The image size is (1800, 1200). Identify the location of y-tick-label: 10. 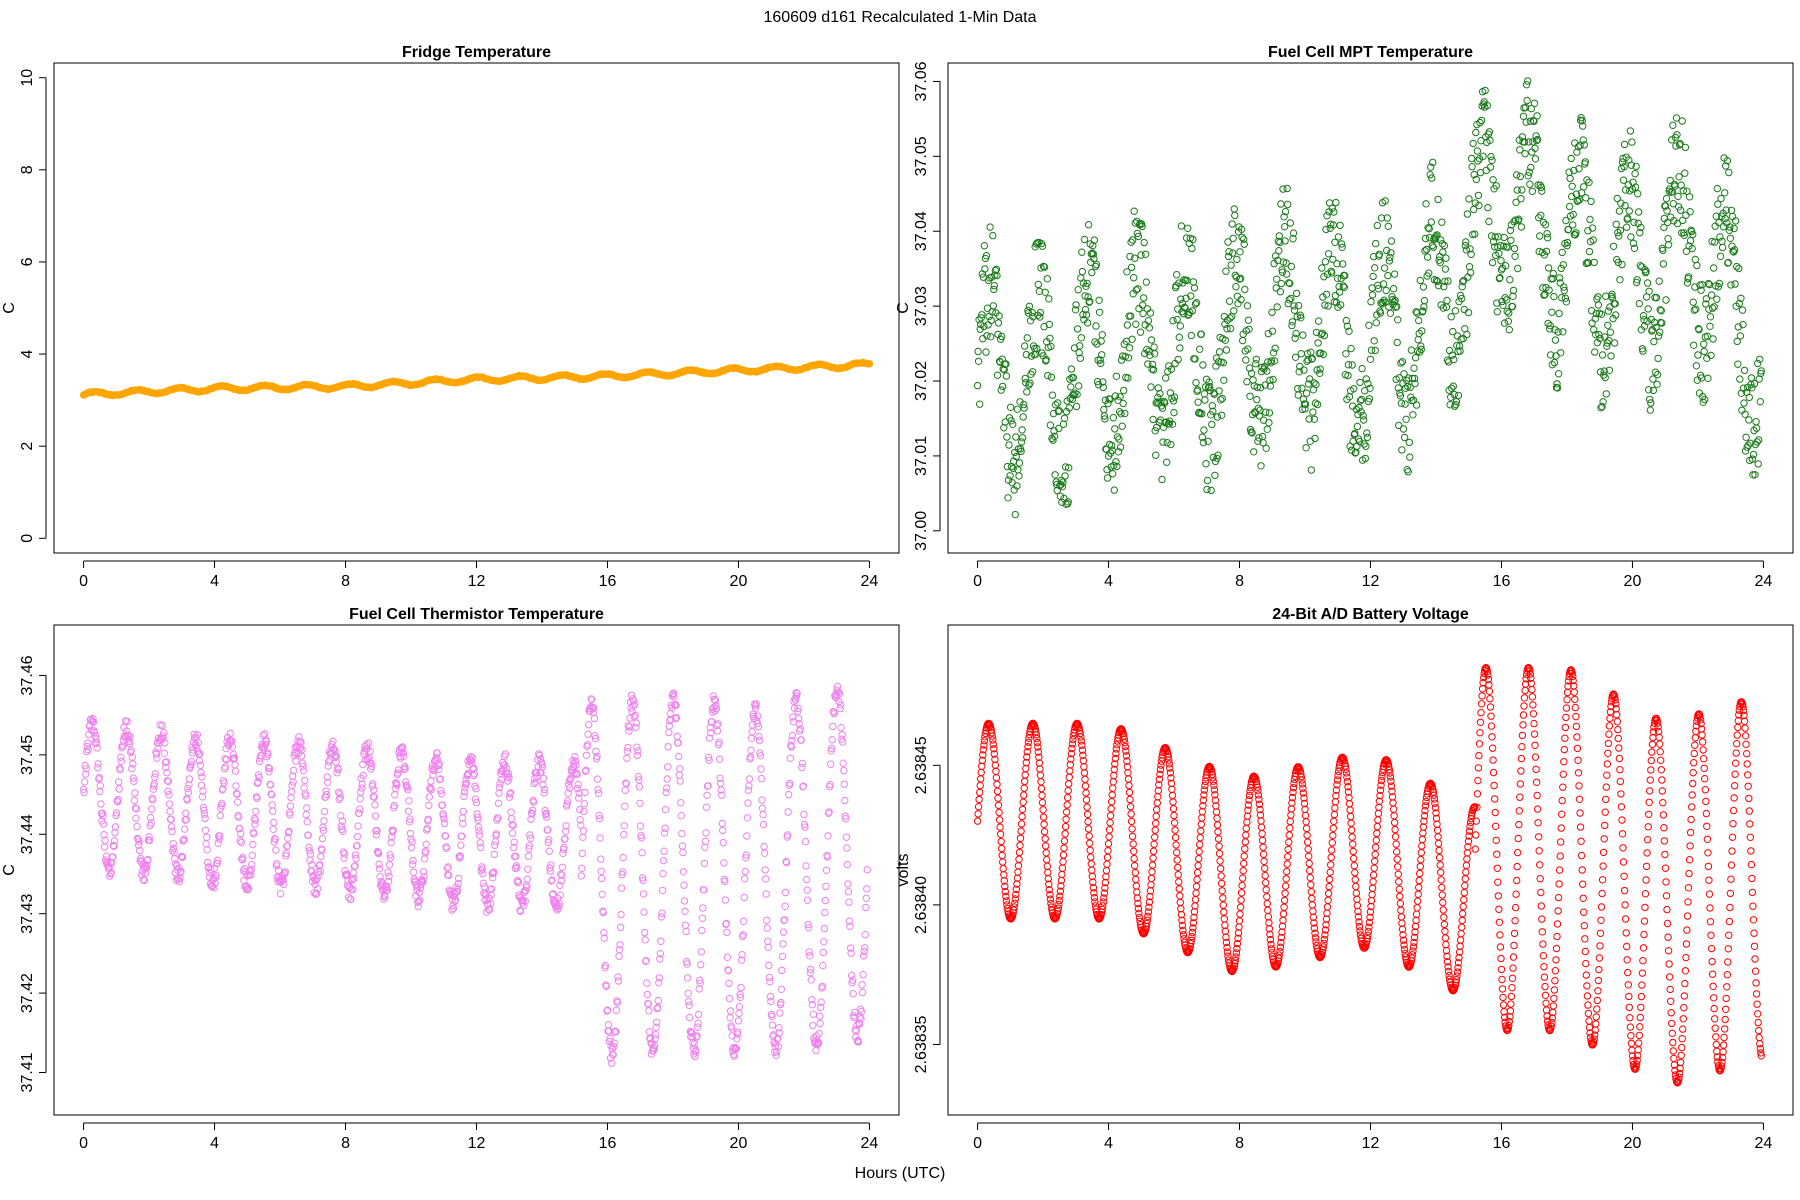
(27, 78).